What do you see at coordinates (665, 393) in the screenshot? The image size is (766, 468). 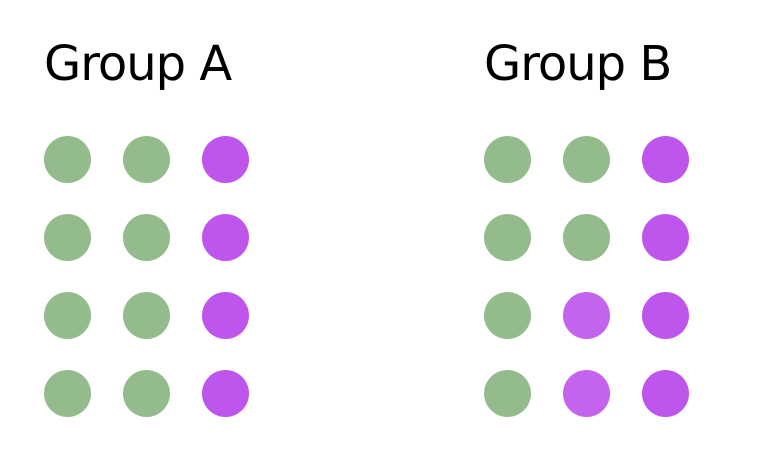 I see `group-b-dot-r4-c3` at bounding box center [665, 393].